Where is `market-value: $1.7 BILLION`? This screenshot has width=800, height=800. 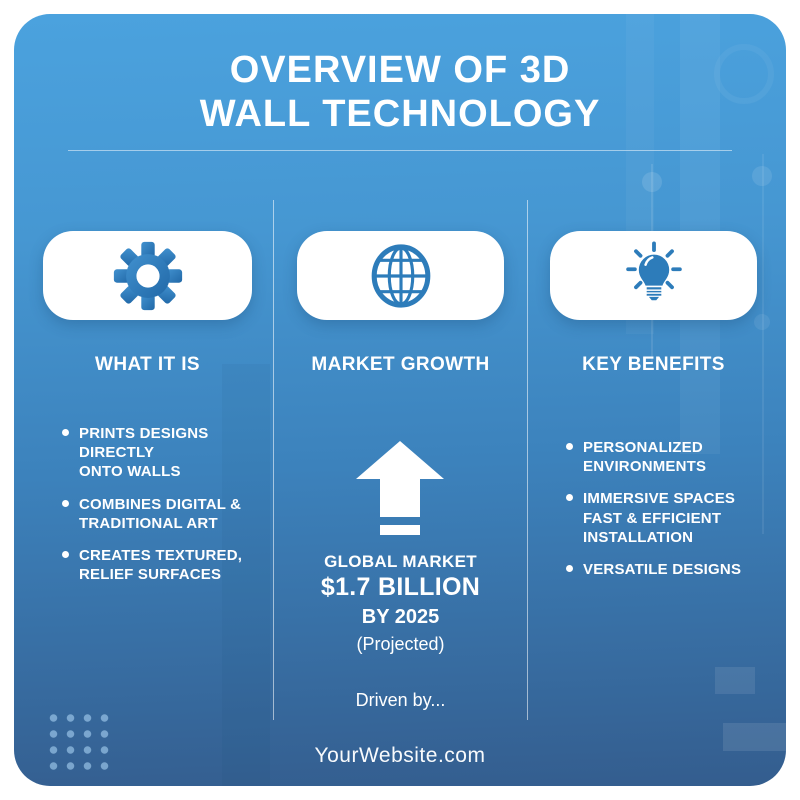 market-value: $1.7 BILLION is located at coordinates (400, 587).